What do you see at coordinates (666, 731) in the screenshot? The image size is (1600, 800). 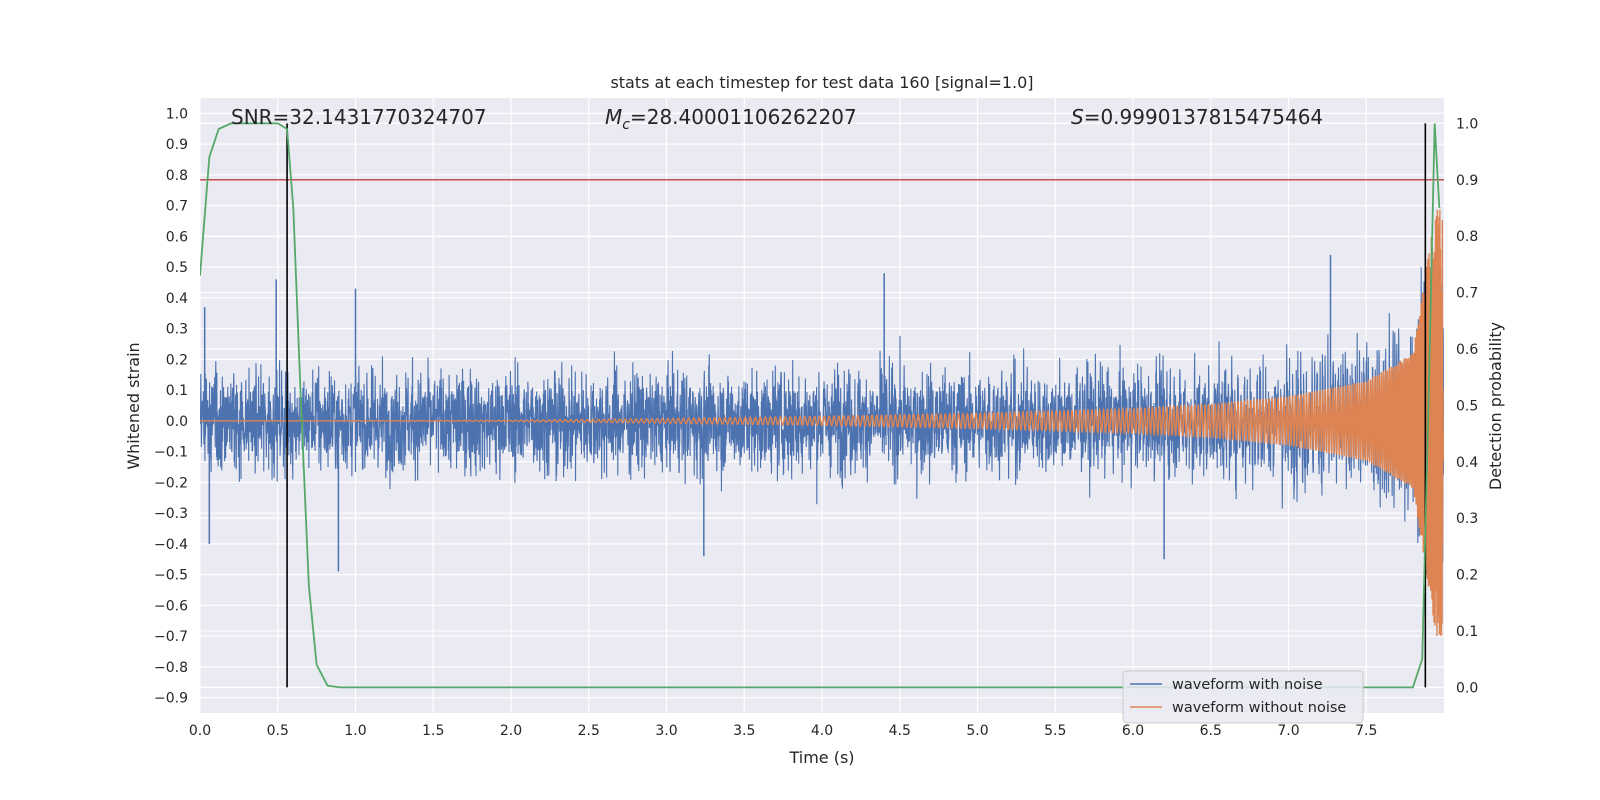 I see `x-tick-label: 3.0` at bounding box center [666, 731].